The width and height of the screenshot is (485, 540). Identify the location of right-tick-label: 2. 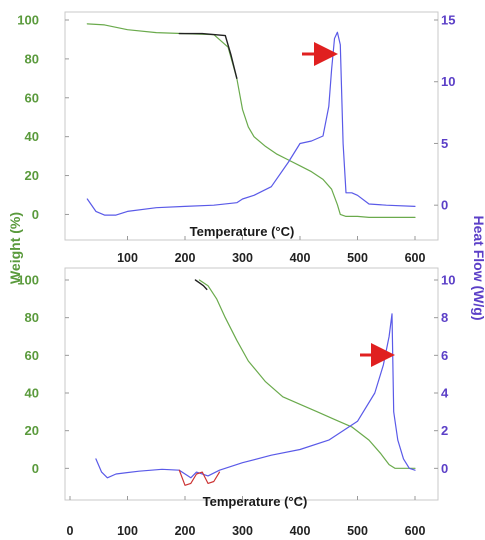
(444, 430).